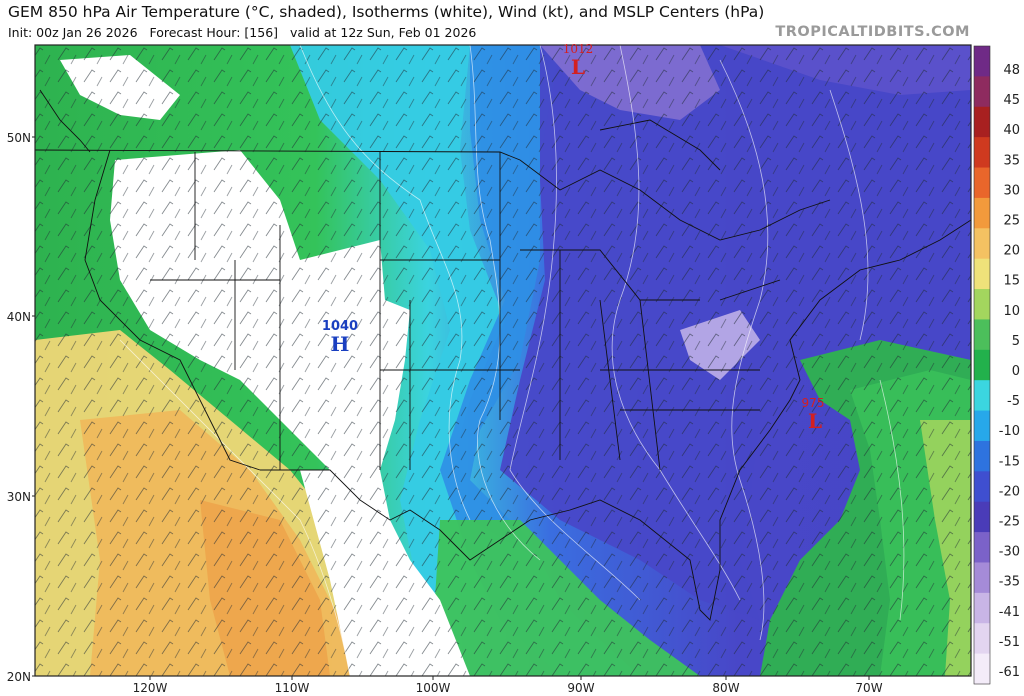 This screenshot has width=1024, height=696. What do you see at coordinates (19, 317) in the screenshot?
I see `lat-label: 40N` at bounding box center [19, 317].